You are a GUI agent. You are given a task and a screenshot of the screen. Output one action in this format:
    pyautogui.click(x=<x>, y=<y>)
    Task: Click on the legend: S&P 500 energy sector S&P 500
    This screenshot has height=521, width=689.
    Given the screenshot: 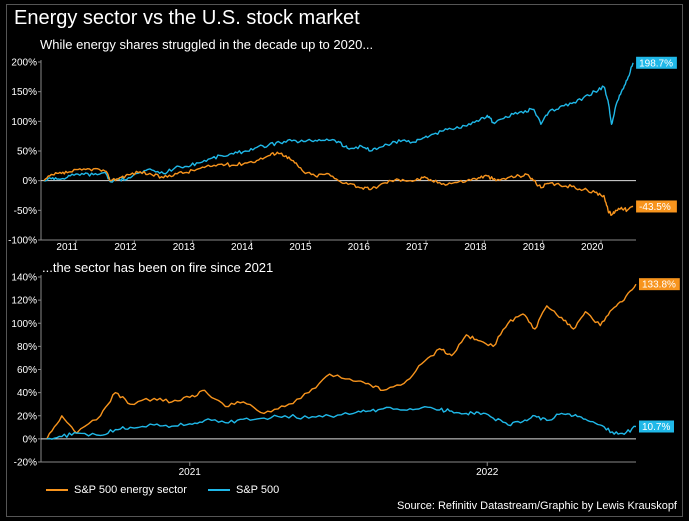 What is the action you would take?
    pyautogui.click(x=171, y=489)
    